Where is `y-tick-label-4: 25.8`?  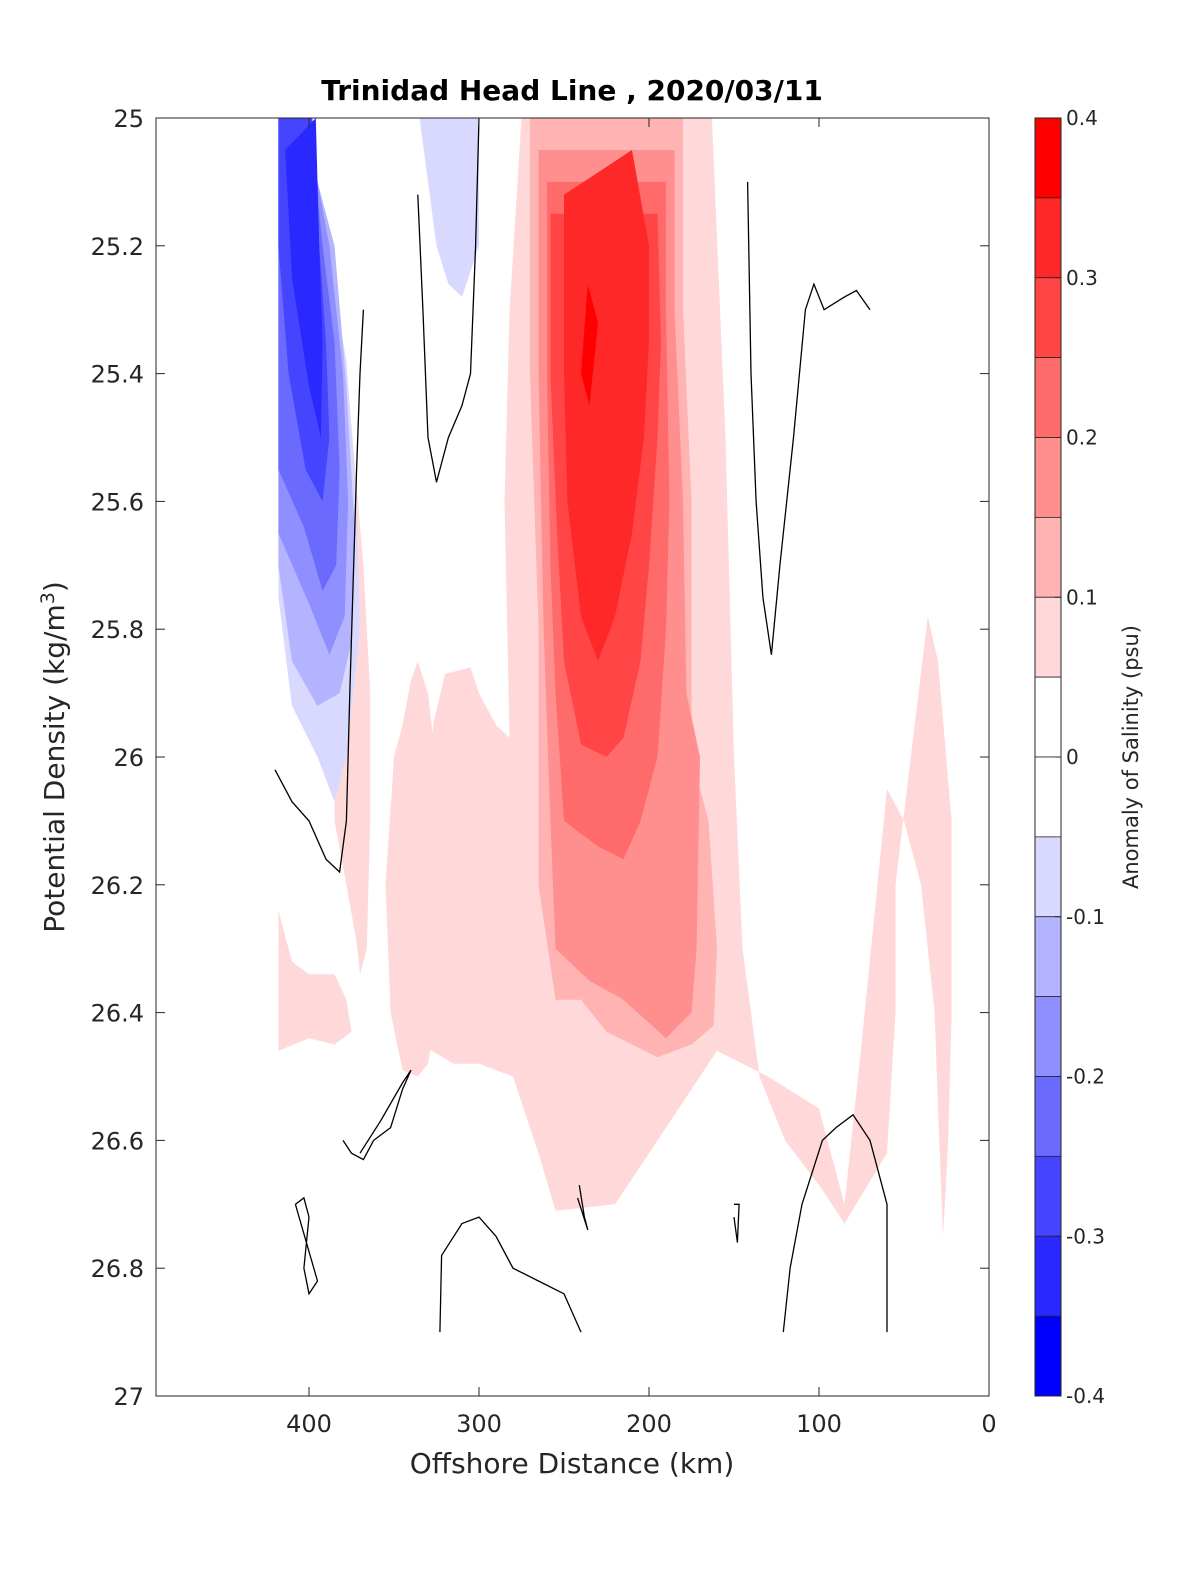 y-tick-label-4: 25.8 is located at coordinates (117, 630).